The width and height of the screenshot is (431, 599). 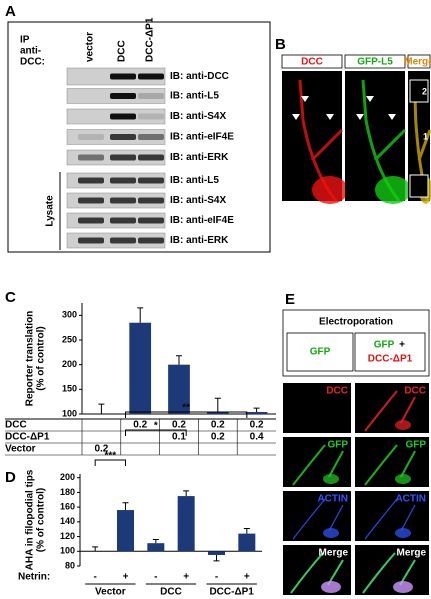 What do you see at coordinates (30, 359) in the screenshot?
I see `y-axis-label: Reporter translation` at bounding box center [30, 359].